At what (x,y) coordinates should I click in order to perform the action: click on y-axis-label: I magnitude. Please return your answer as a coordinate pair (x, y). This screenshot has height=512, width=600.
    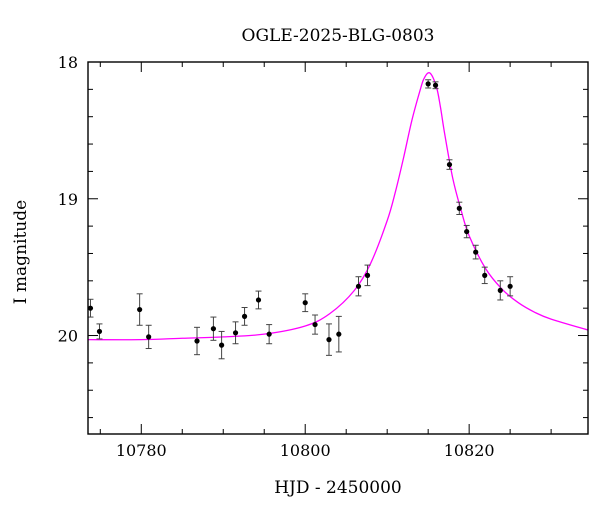
    Looking at the image, I should click on (21, 252).